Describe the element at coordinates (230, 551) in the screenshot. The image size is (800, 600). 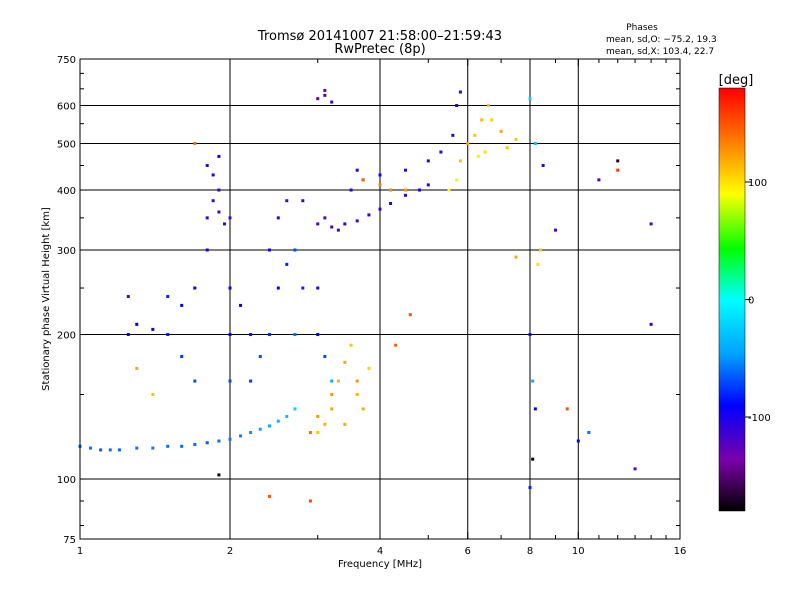
I see `x-tick-label: 2` at that location.